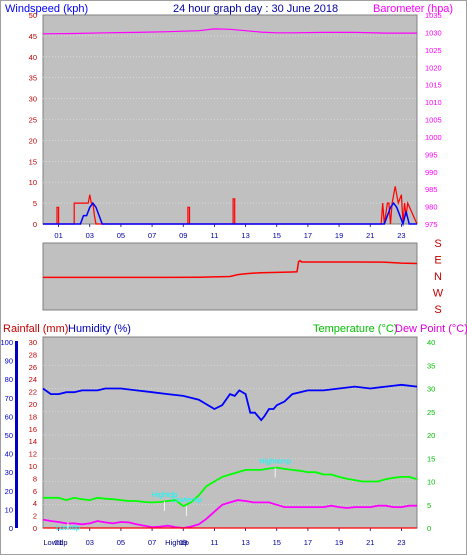 The image size is (467, 556). Describe the element at coordinates (431, 342) in the screenshot. I see `temperature-y-tick-label: 40` at that location.